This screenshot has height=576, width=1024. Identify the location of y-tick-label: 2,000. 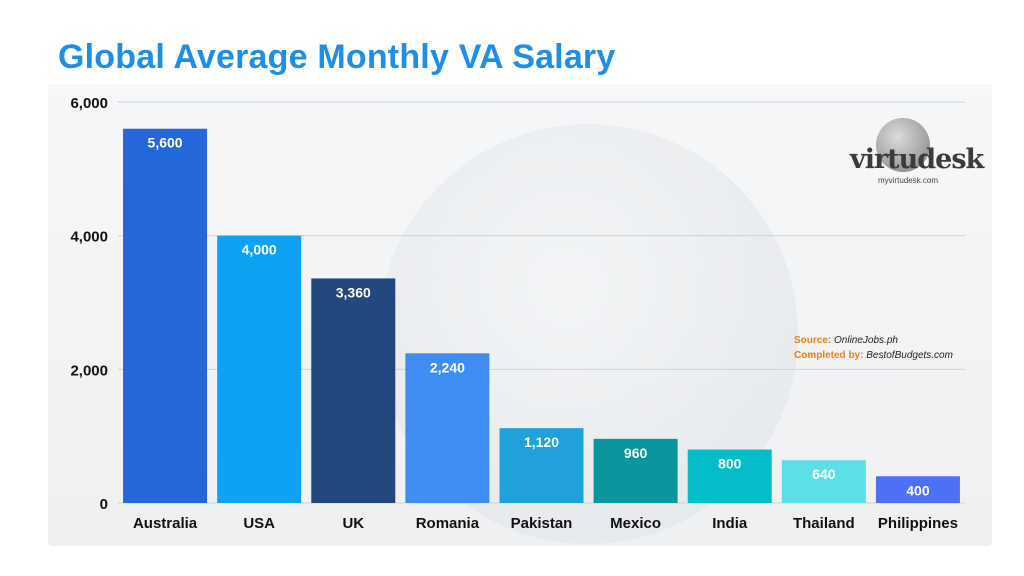
(89, 370).